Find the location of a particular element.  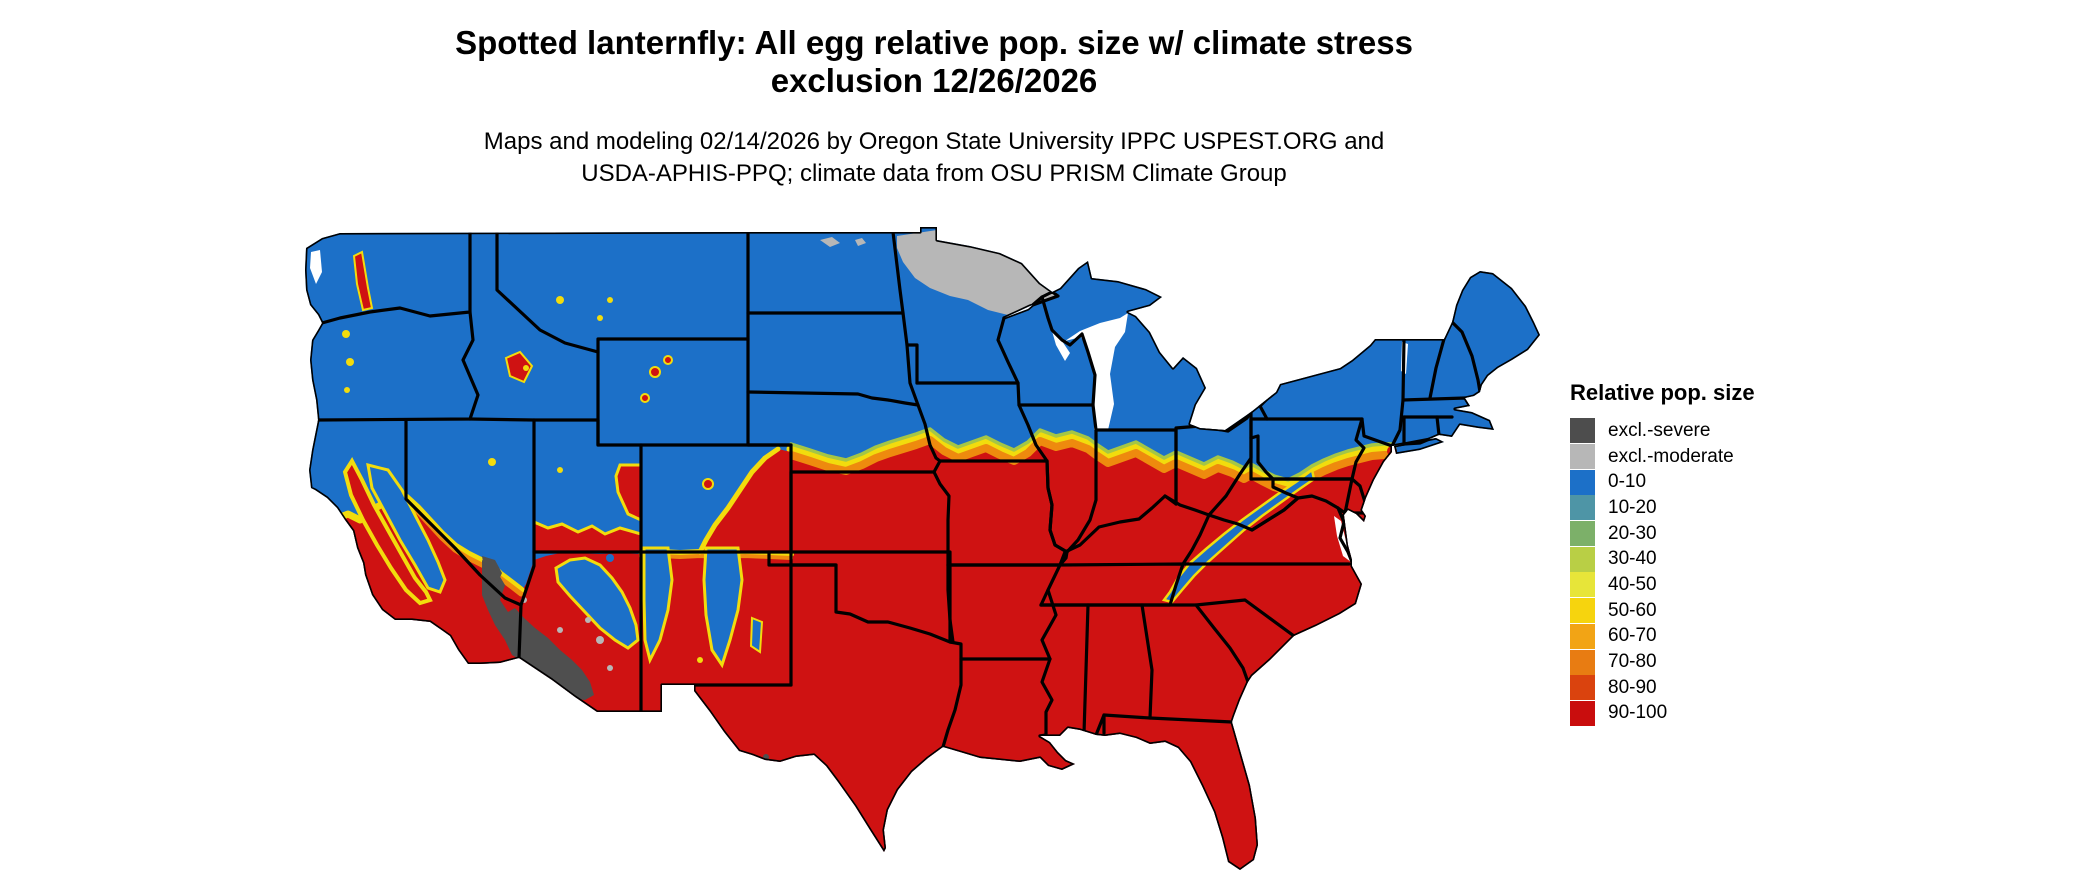

legend-item: 70-80 is located at coordinates (1662, 662).